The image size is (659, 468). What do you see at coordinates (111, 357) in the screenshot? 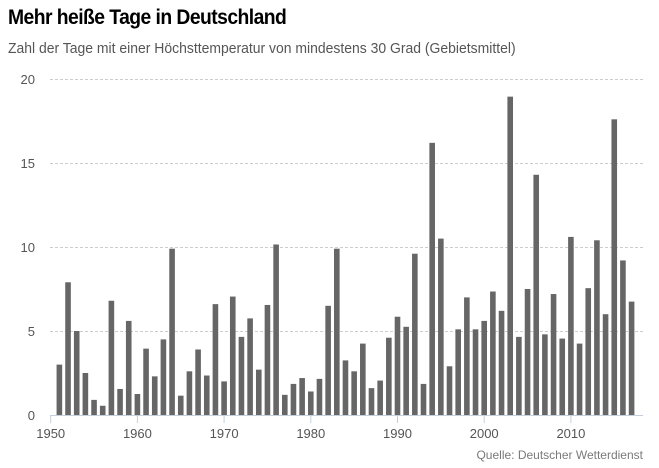
I see `bar-1957` at bounding box center [111, 357].